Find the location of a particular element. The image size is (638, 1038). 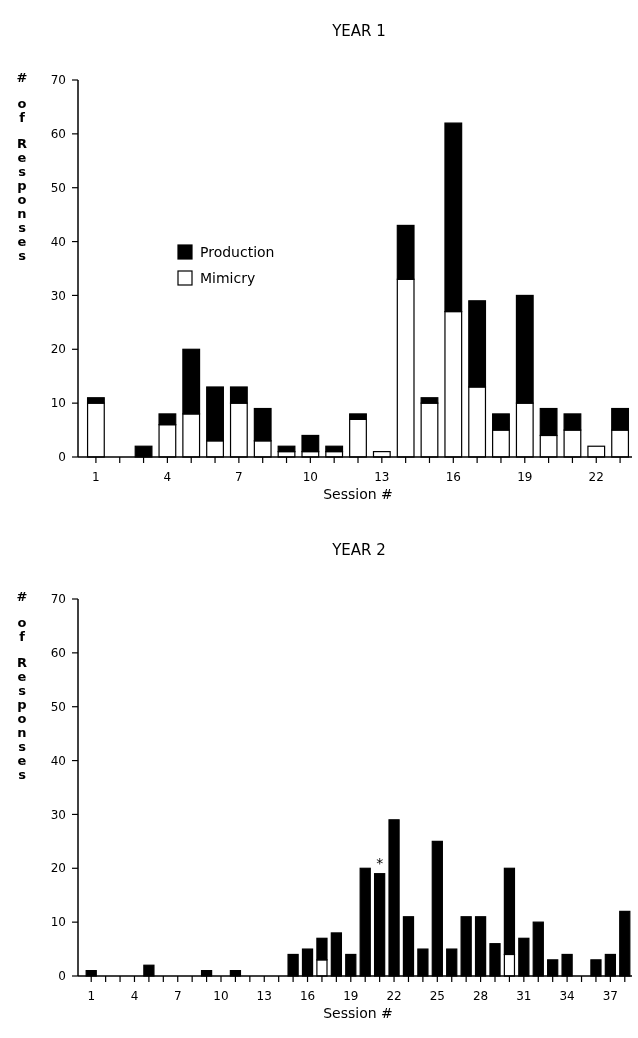

x-tick-label: 25 is located at coordinates (437, 996).